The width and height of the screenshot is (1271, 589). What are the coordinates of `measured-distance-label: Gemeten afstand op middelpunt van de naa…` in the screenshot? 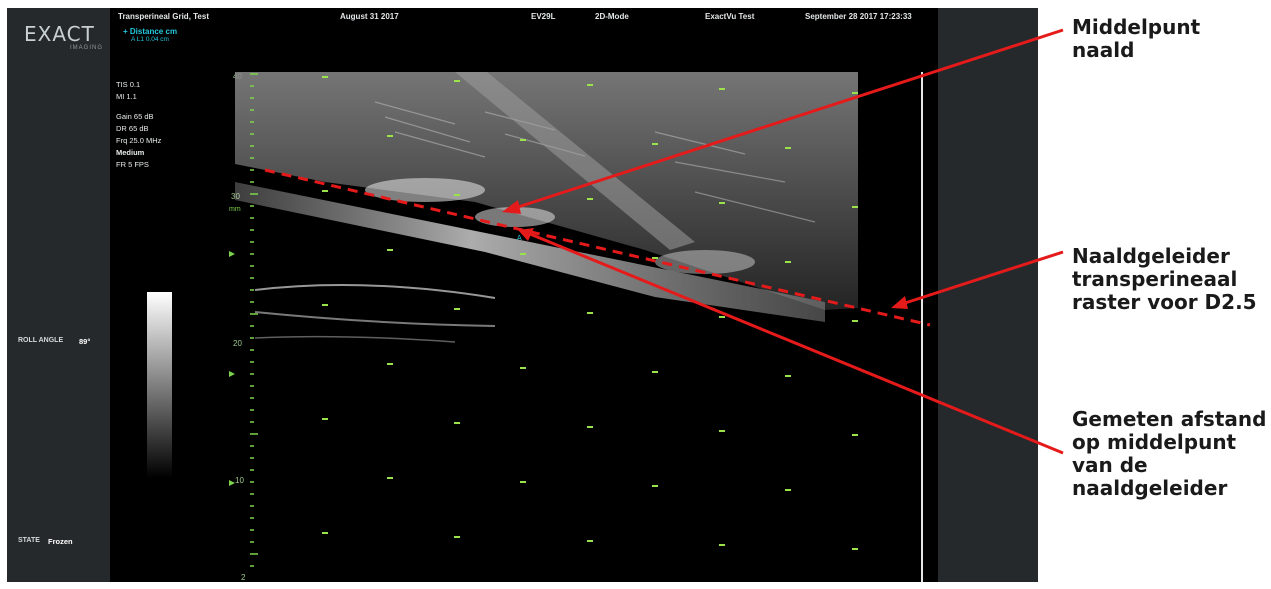 It's located at (1169, 453).